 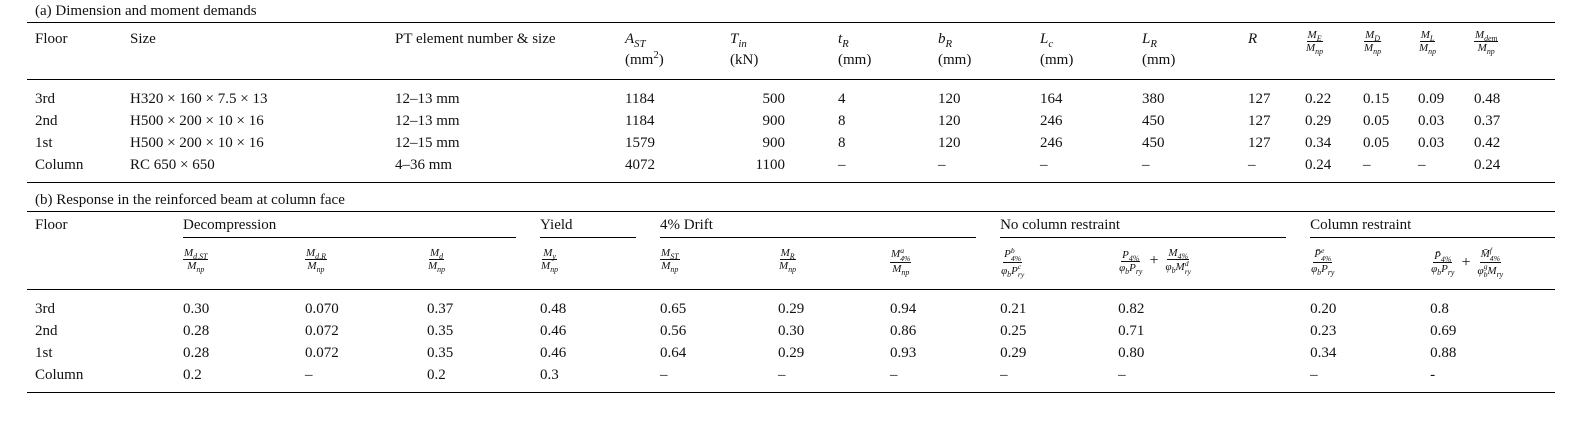 I want to click on symbol: P̄4%, so click(x=1442, y=257).